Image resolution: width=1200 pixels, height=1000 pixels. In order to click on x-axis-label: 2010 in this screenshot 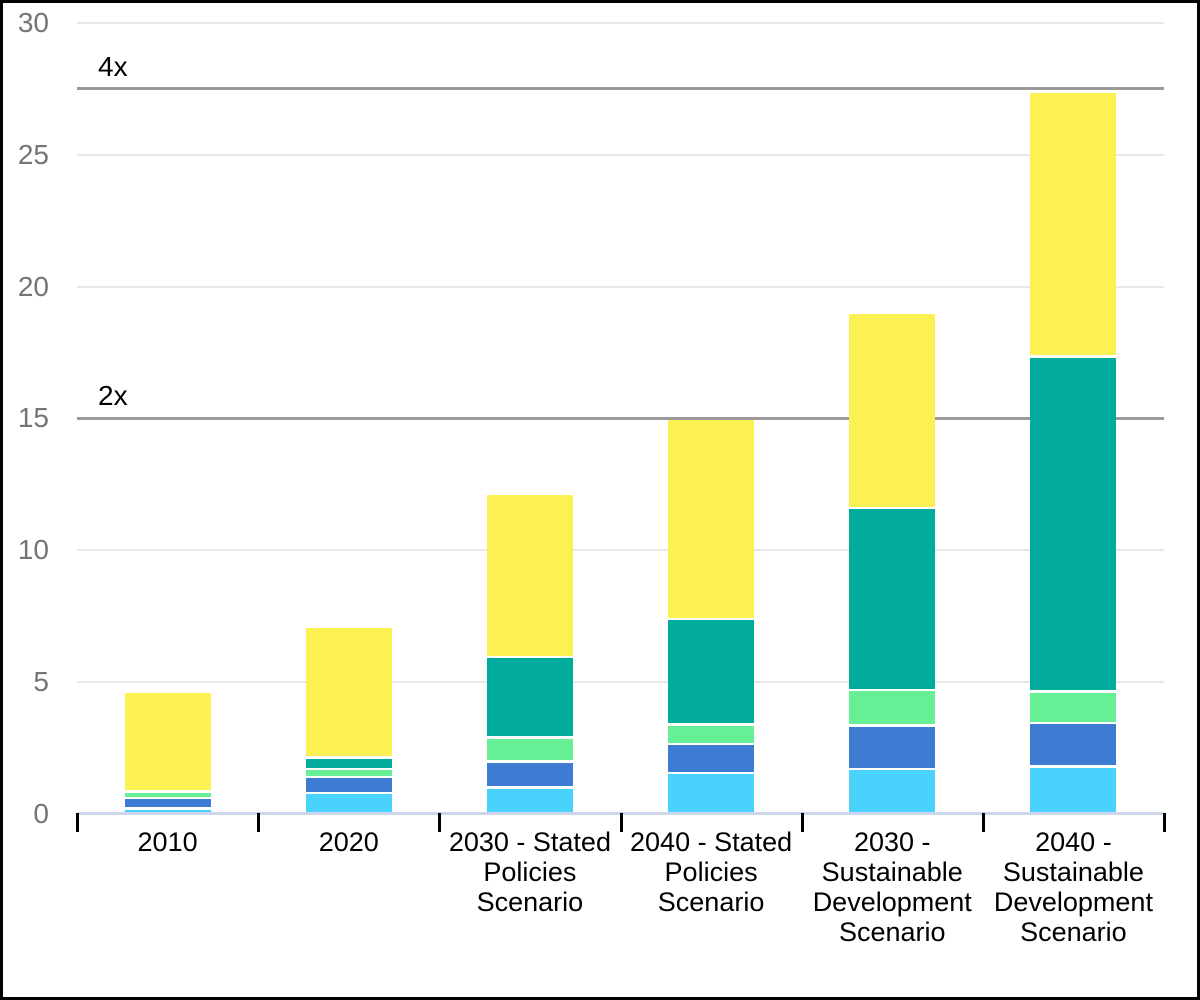, I will do `click(167, 842)`.